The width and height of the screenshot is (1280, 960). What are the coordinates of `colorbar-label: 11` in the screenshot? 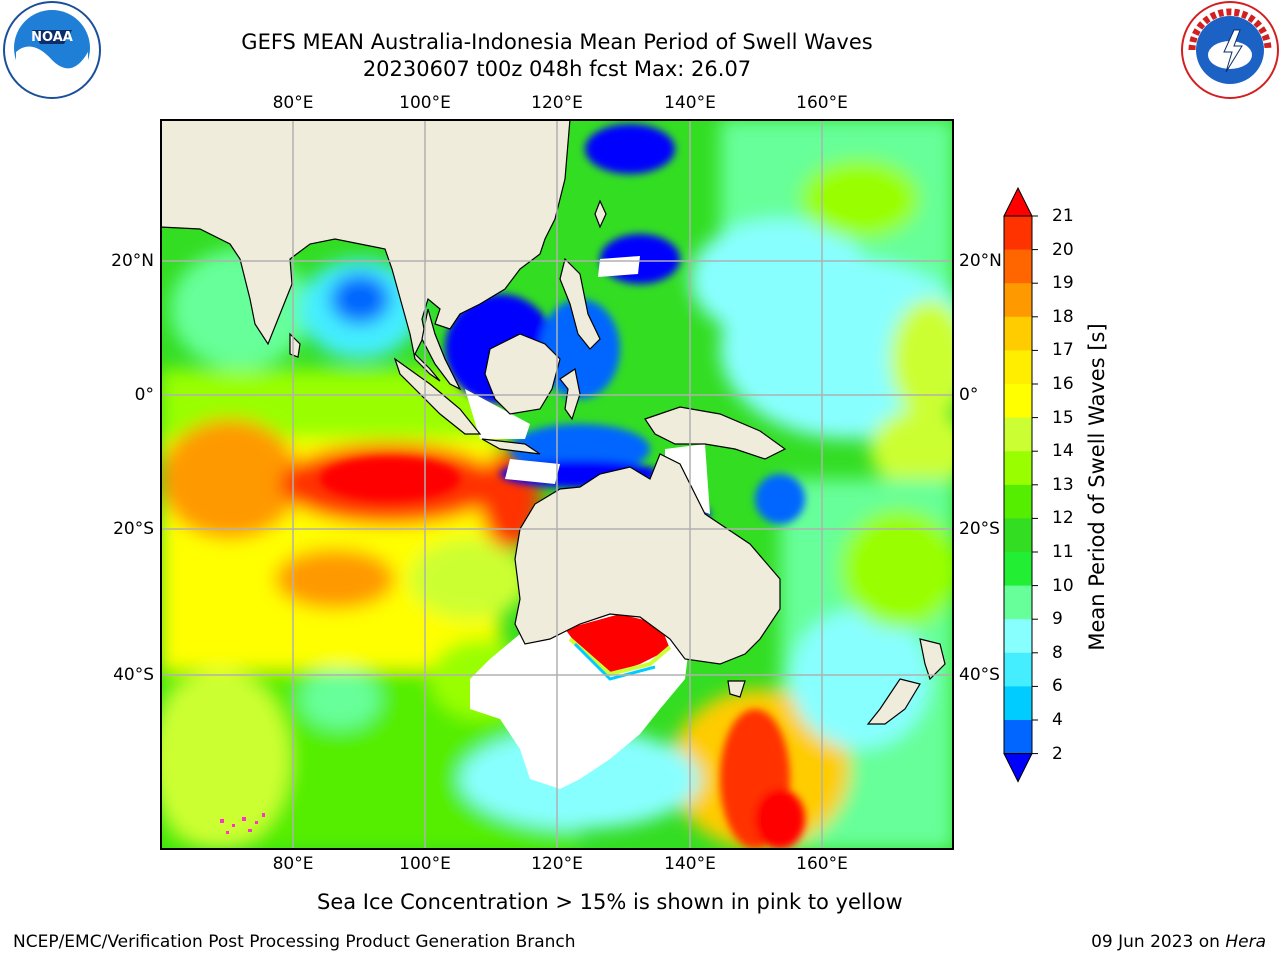 It's located at (1063, 552).